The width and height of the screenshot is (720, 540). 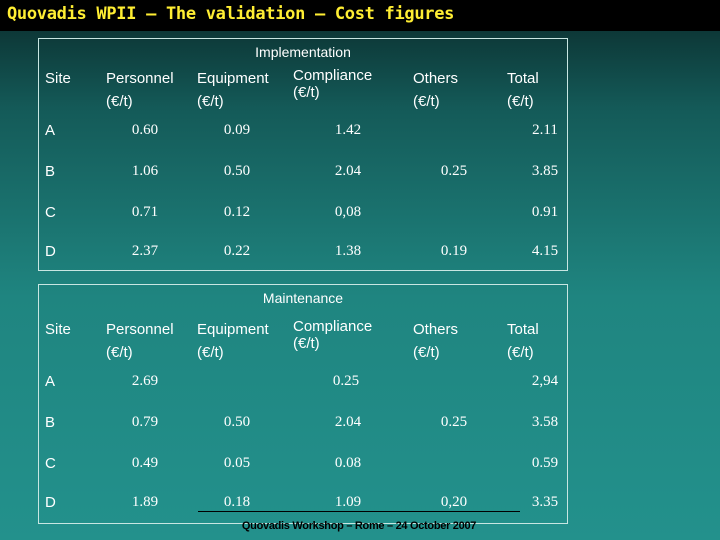 I want to click on implementation-header-equipment: Equipment (€/t), so click(x=233, y=90).